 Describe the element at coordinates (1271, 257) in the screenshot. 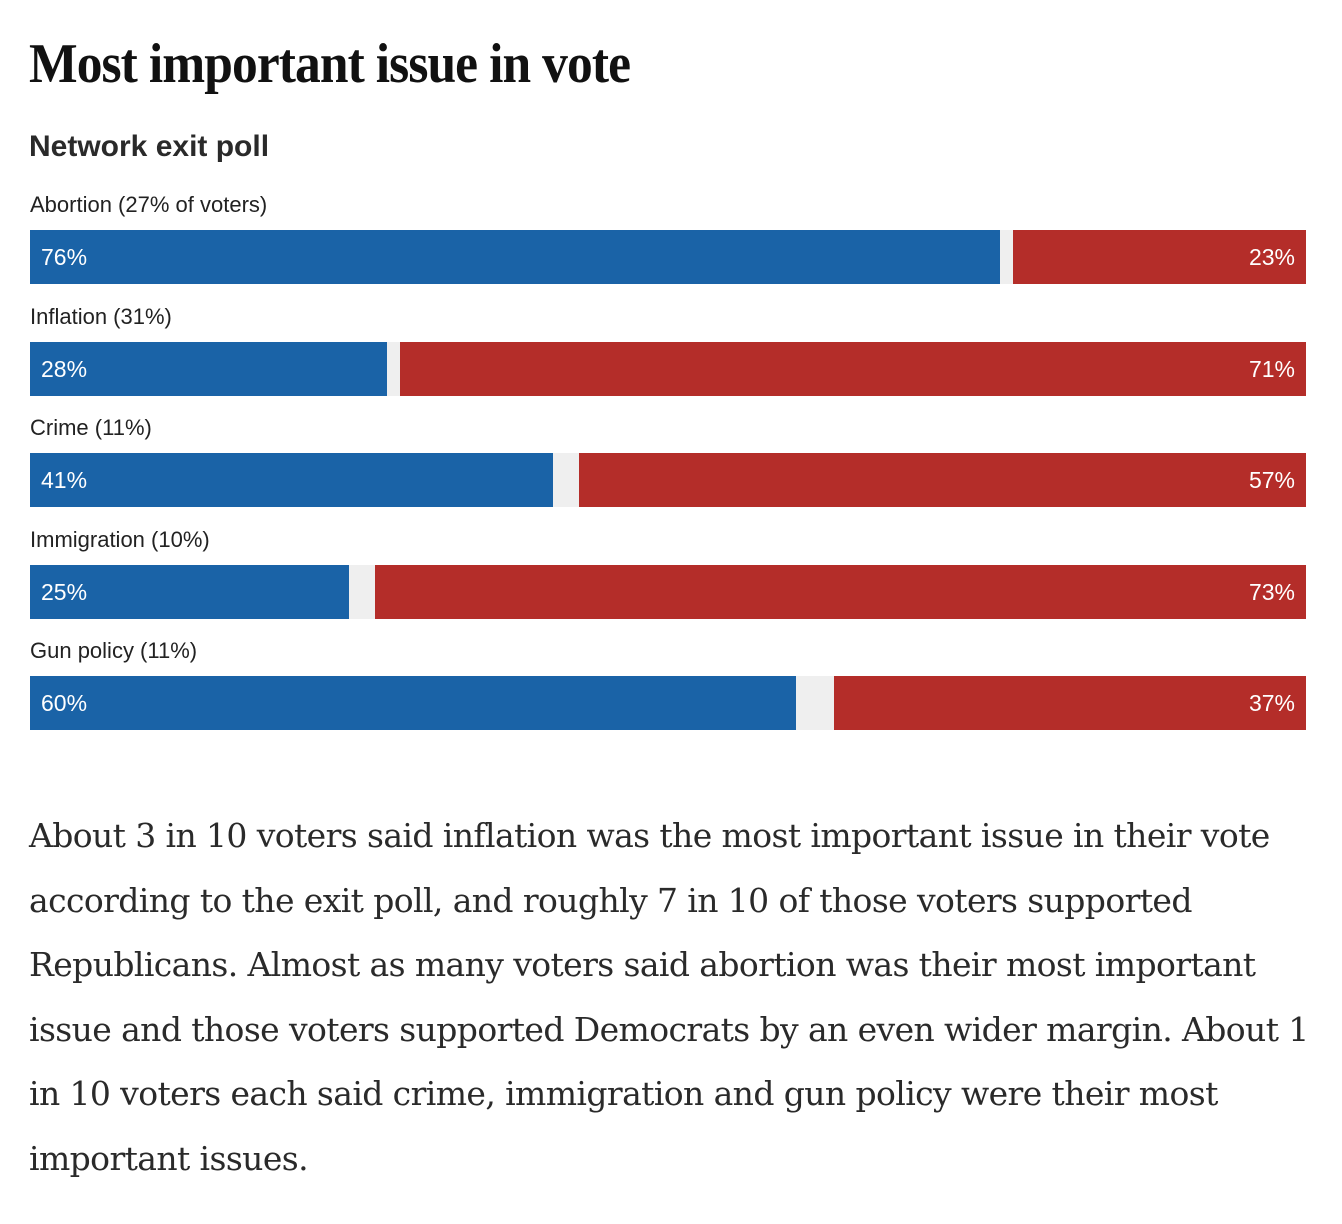

I see `data-label-republican: 23%` at that location.